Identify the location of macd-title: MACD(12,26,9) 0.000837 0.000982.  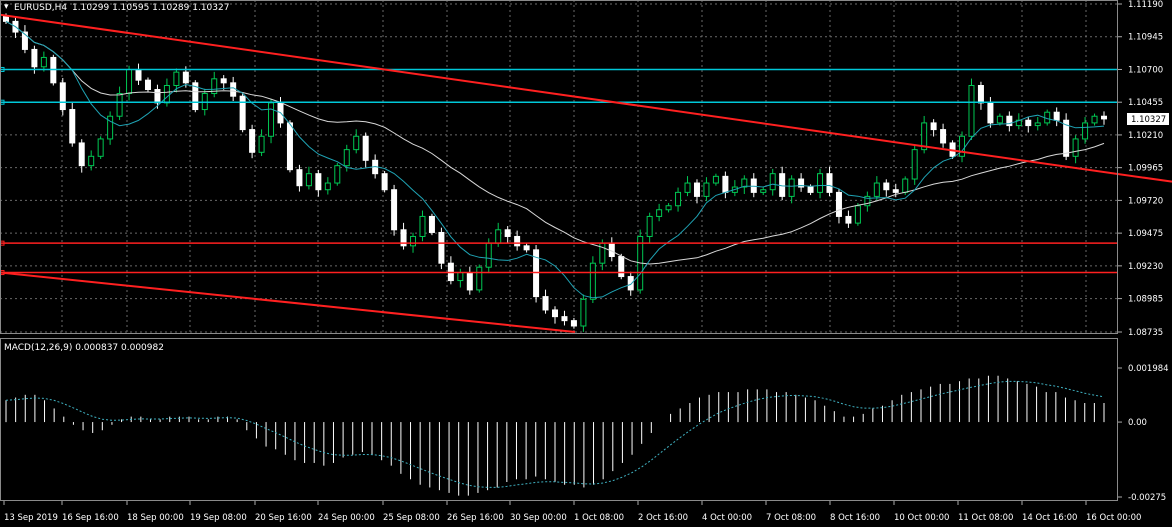
(84, 348).